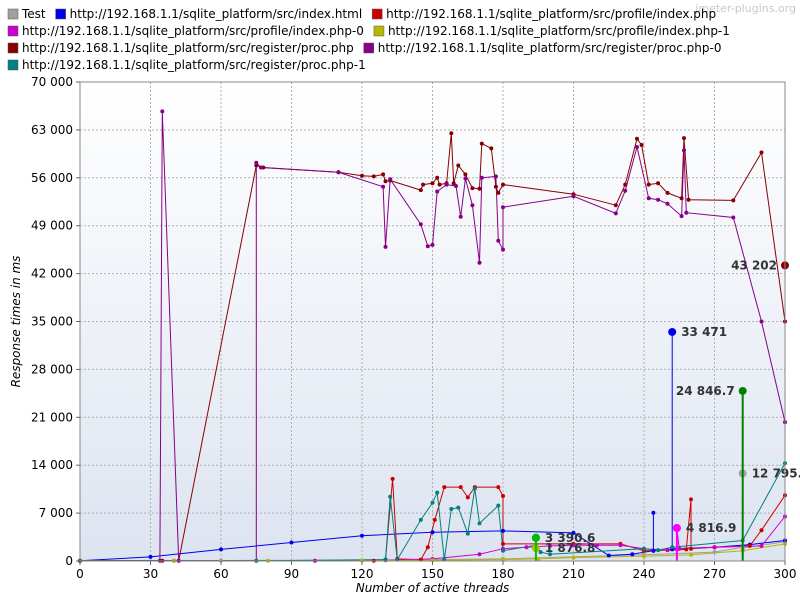 This screenshot has width=800, height=600. What do you see at coordinates (570, 538) in the screenshot?
I see `data-label: 3 390.6` at bounding box center [570, 538].